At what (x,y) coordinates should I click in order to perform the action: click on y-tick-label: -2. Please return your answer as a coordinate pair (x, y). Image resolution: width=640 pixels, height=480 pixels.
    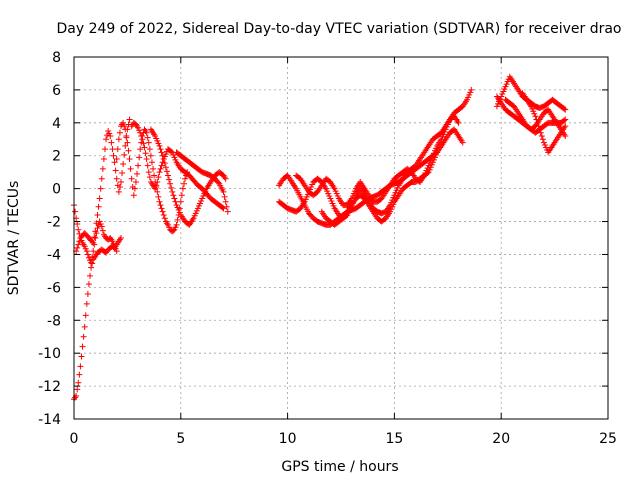
    Looking at the image, I should click on (54, 223).